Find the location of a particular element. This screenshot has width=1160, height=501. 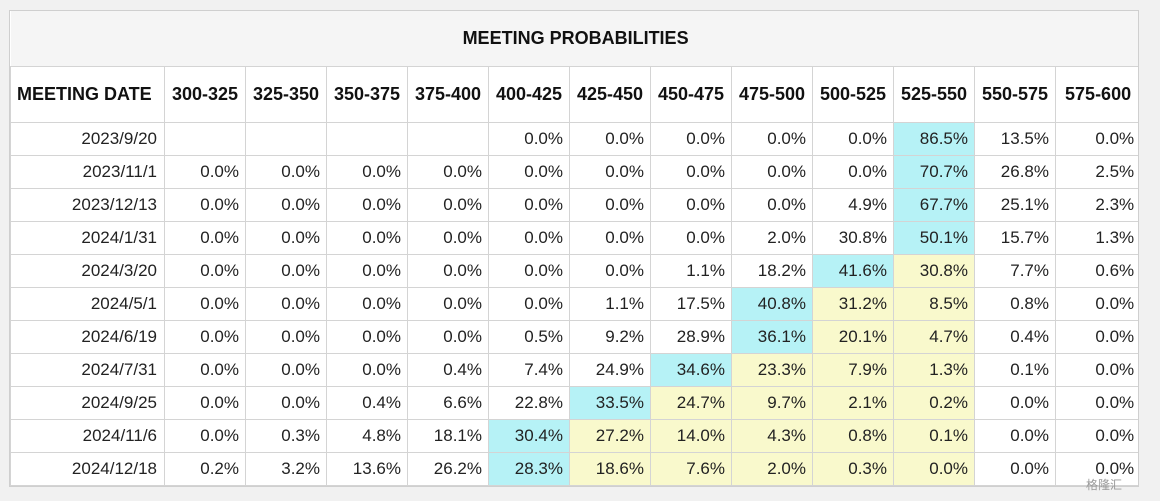

probability-cell: 7.4% is located at coordinates (529, 370).